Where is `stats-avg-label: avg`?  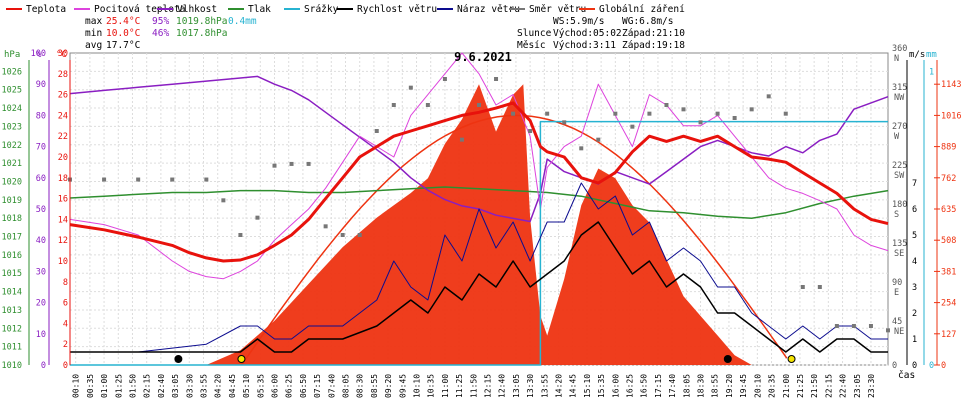
stats-avg-label: avg is located at coordinates (93, 45).